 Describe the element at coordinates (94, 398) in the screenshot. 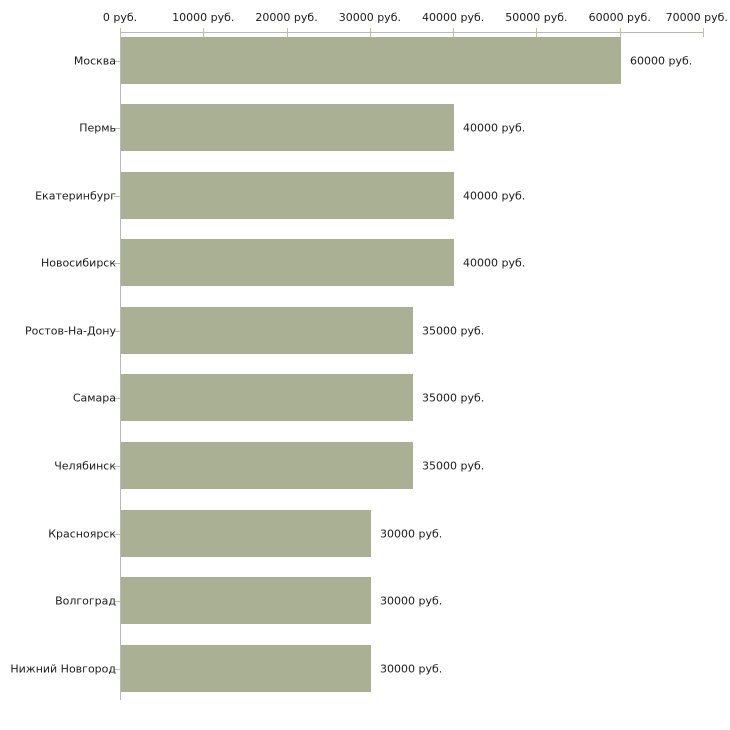

I see `category-label: Самара` at that location.